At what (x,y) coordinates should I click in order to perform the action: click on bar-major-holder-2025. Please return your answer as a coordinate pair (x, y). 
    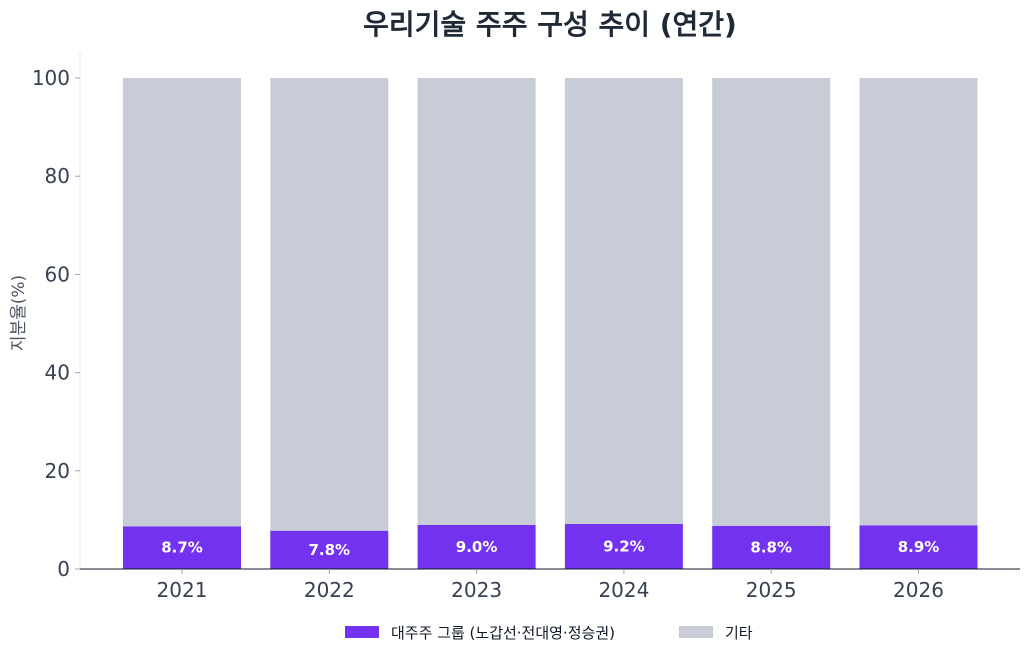
    Looking at the image, I should click on (771, 547).